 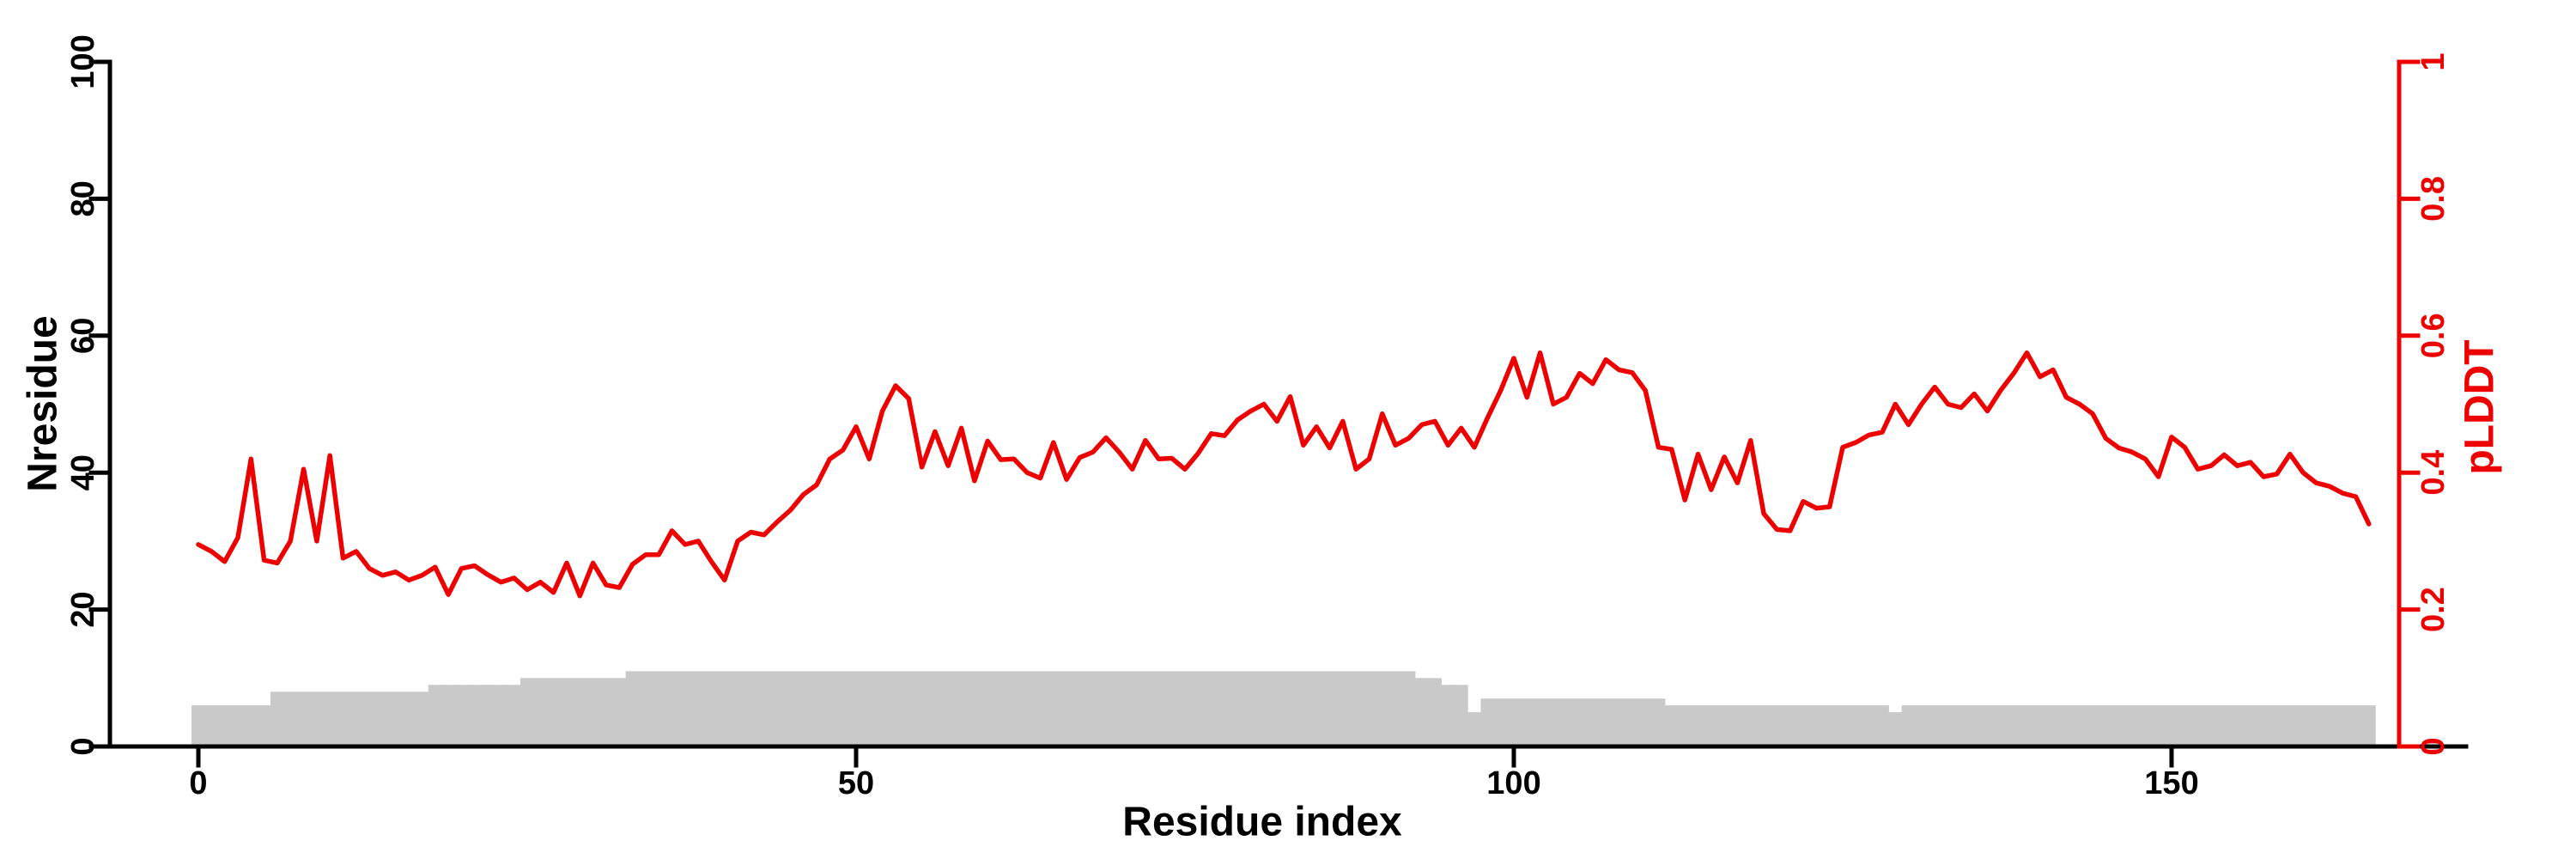 What do you see at coordinates (1262, 822) in the screenshot?
I see `x-axis-title: Residue index` at bounding box center [1262, 822].